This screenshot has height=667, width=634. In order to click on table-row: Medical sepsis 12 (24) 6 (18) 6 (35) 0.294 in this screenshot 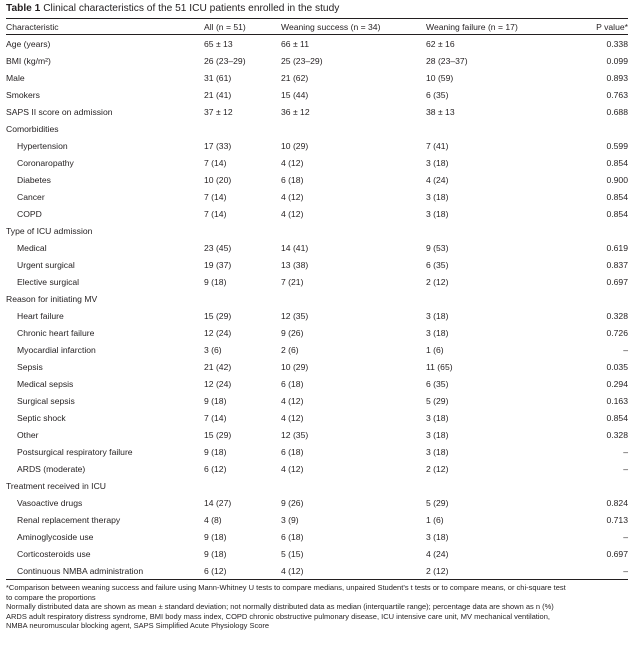, I will do `click(317, 383)`.